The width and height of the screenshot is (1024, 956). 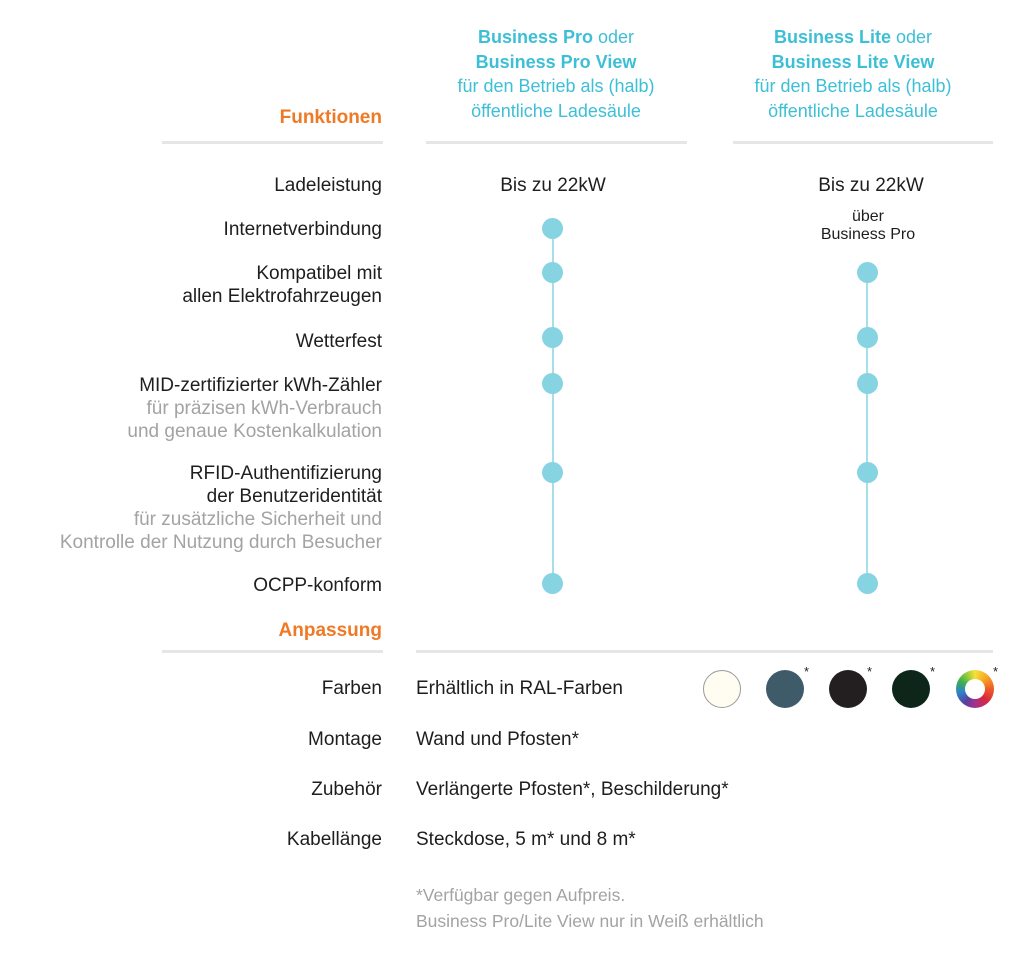 I want to click on custom-value-mounting: Wand und Pfosten*, so click(x=498, y=739).